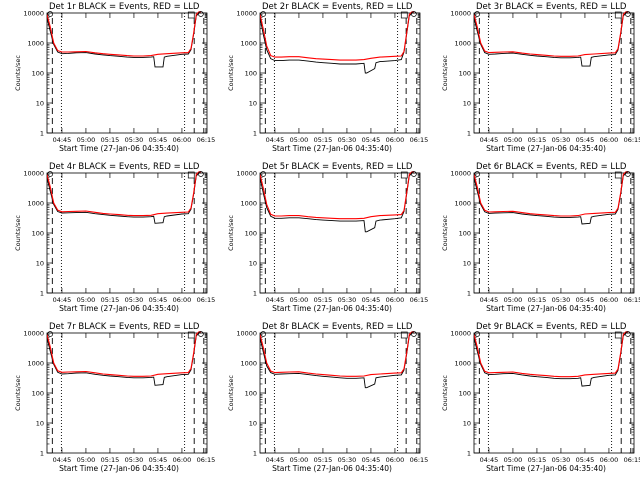 The image size is (640, 480). What do you see at coordinates (124, 327) in the screenshot?
I see `chart-title: Det 7r BLACK = Events, RED = LLD` at bounding box center [124, 327].